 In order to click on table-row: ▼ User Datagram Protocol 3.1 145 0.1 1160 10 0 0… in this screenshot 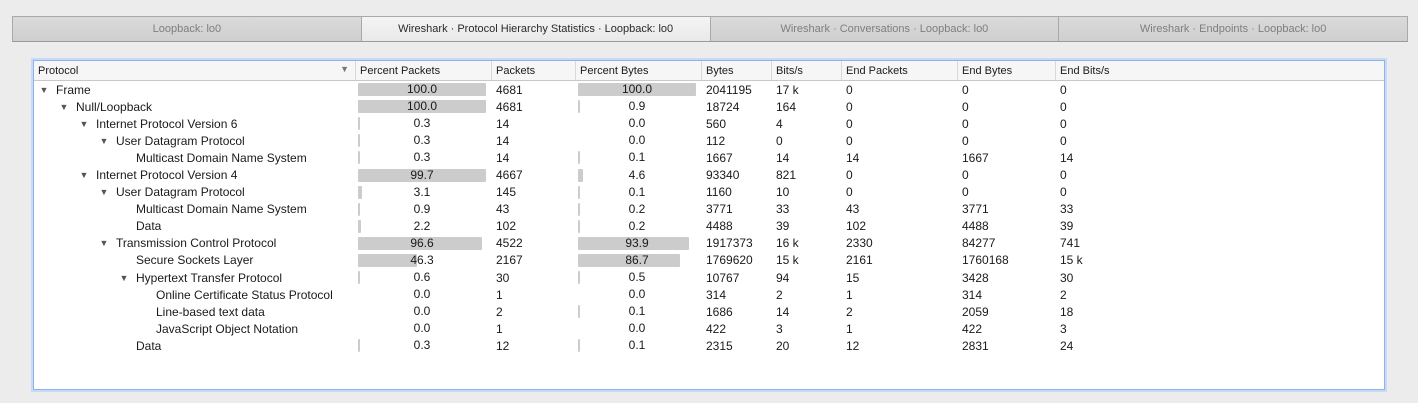, I will do `click(709, 192)`.